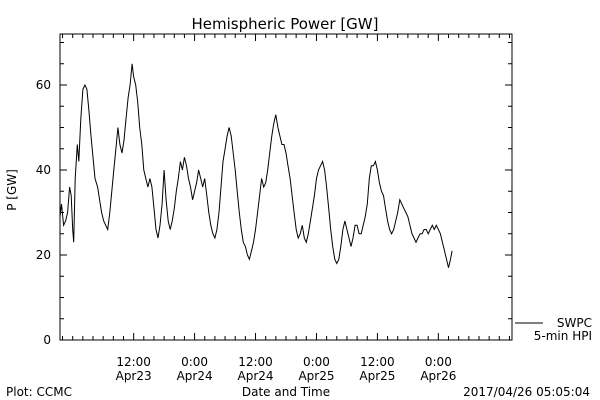 The image size is (600, 400). I want to click on x-tick-label-date: Apr26, so click(438, 376).